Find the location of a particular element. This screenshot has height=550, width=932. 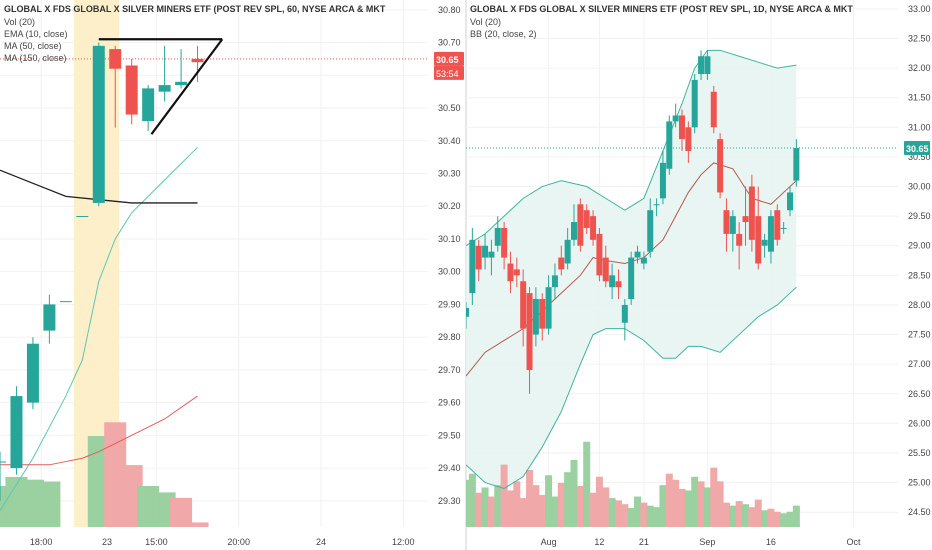

countdown-badge is located at coordinates (449, 72).